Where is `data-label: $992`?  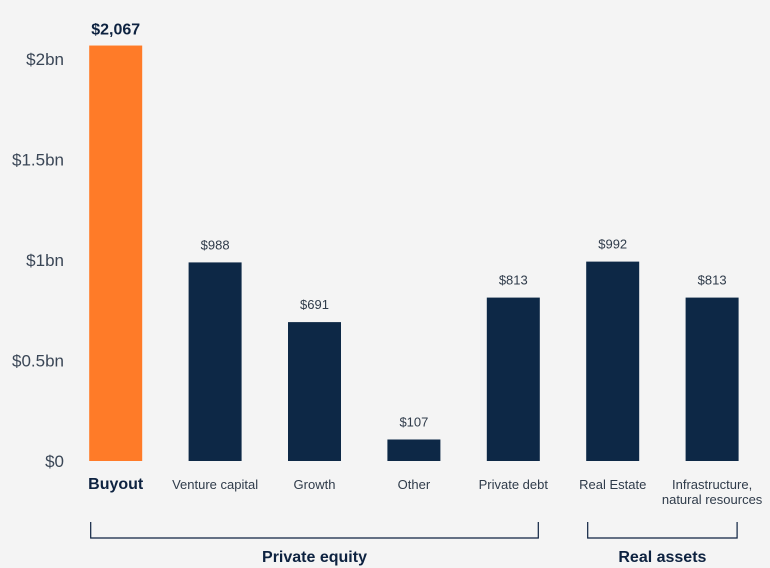
data-label: $992 is located at coordinates (612, 244).